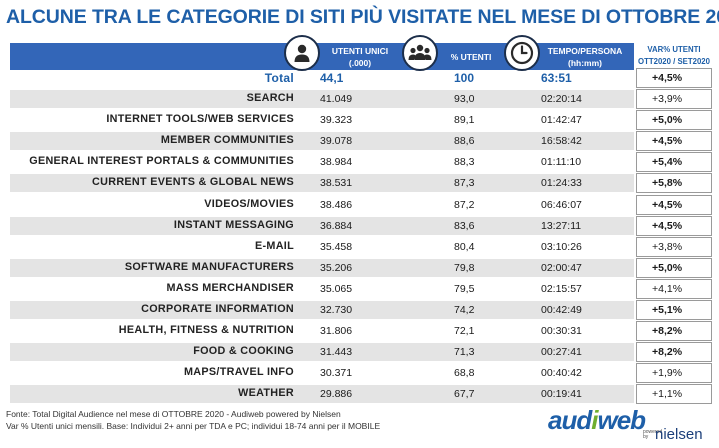 The height and width of the screenshot is (448, 719). I want to click on row-category: FOOD & COOKING, so click(243, 351).